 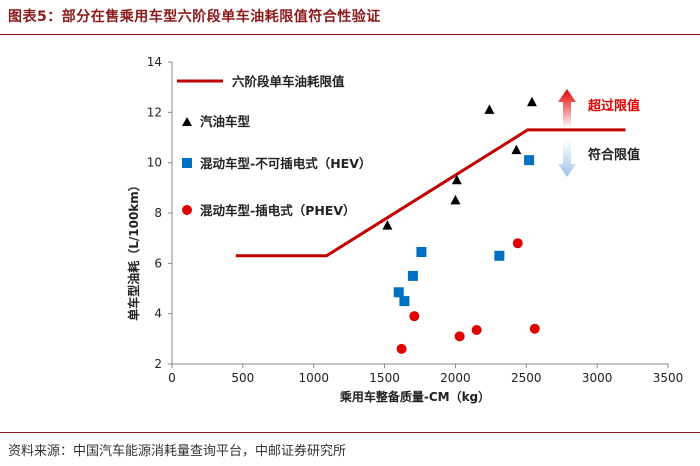 What do you see at coordinates (278, 210) in the screenshot?
I see `legend-phev-label: 混动车型-插电式（PHEV）` at bounding box center [278, 210].